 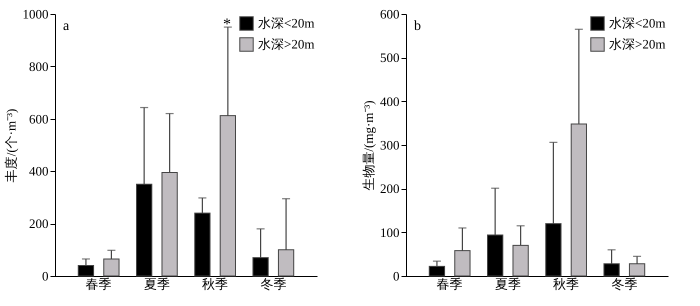 What do you see at coordinates (66, 26) in the screenshot?
I see `chart-title: a` at bounding box center [66, 26].